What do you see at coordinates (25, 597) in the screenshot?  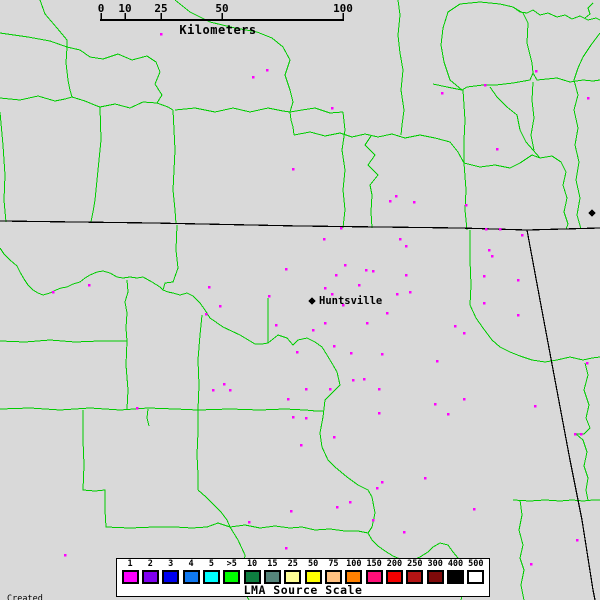 I see `created-label: Created` at bounding box center [25, 597].